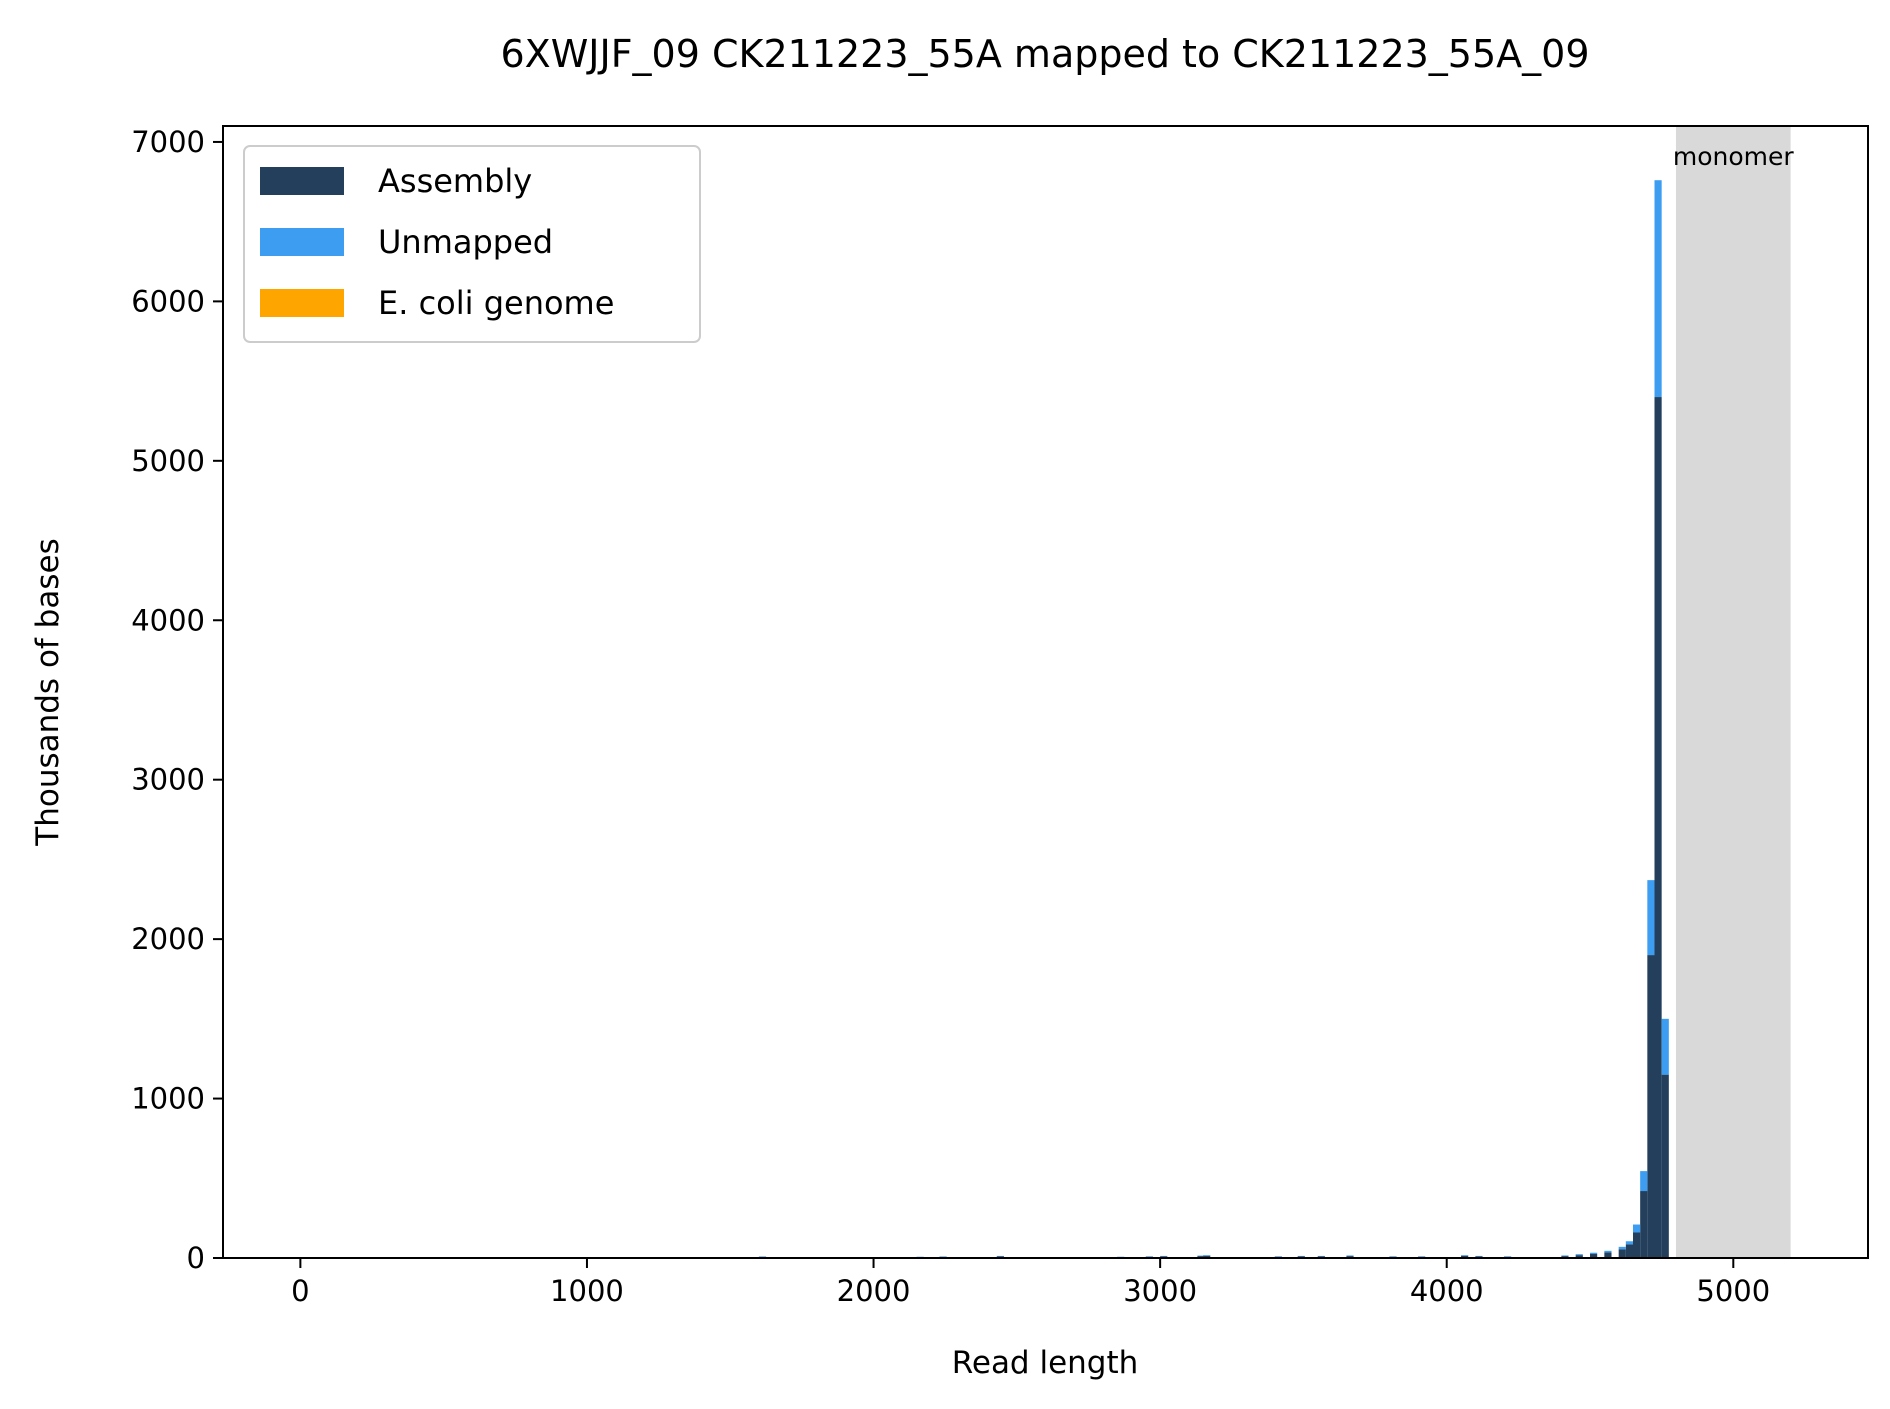 Image resolution: width=1890 pixels, height=1409 pixels. What do you see at coordinates (177, 700) in the screenshot?
I see `y-axis: 0 1000 2000 3000 4000 5000 6000 7000` at bounding box center [177, 700].